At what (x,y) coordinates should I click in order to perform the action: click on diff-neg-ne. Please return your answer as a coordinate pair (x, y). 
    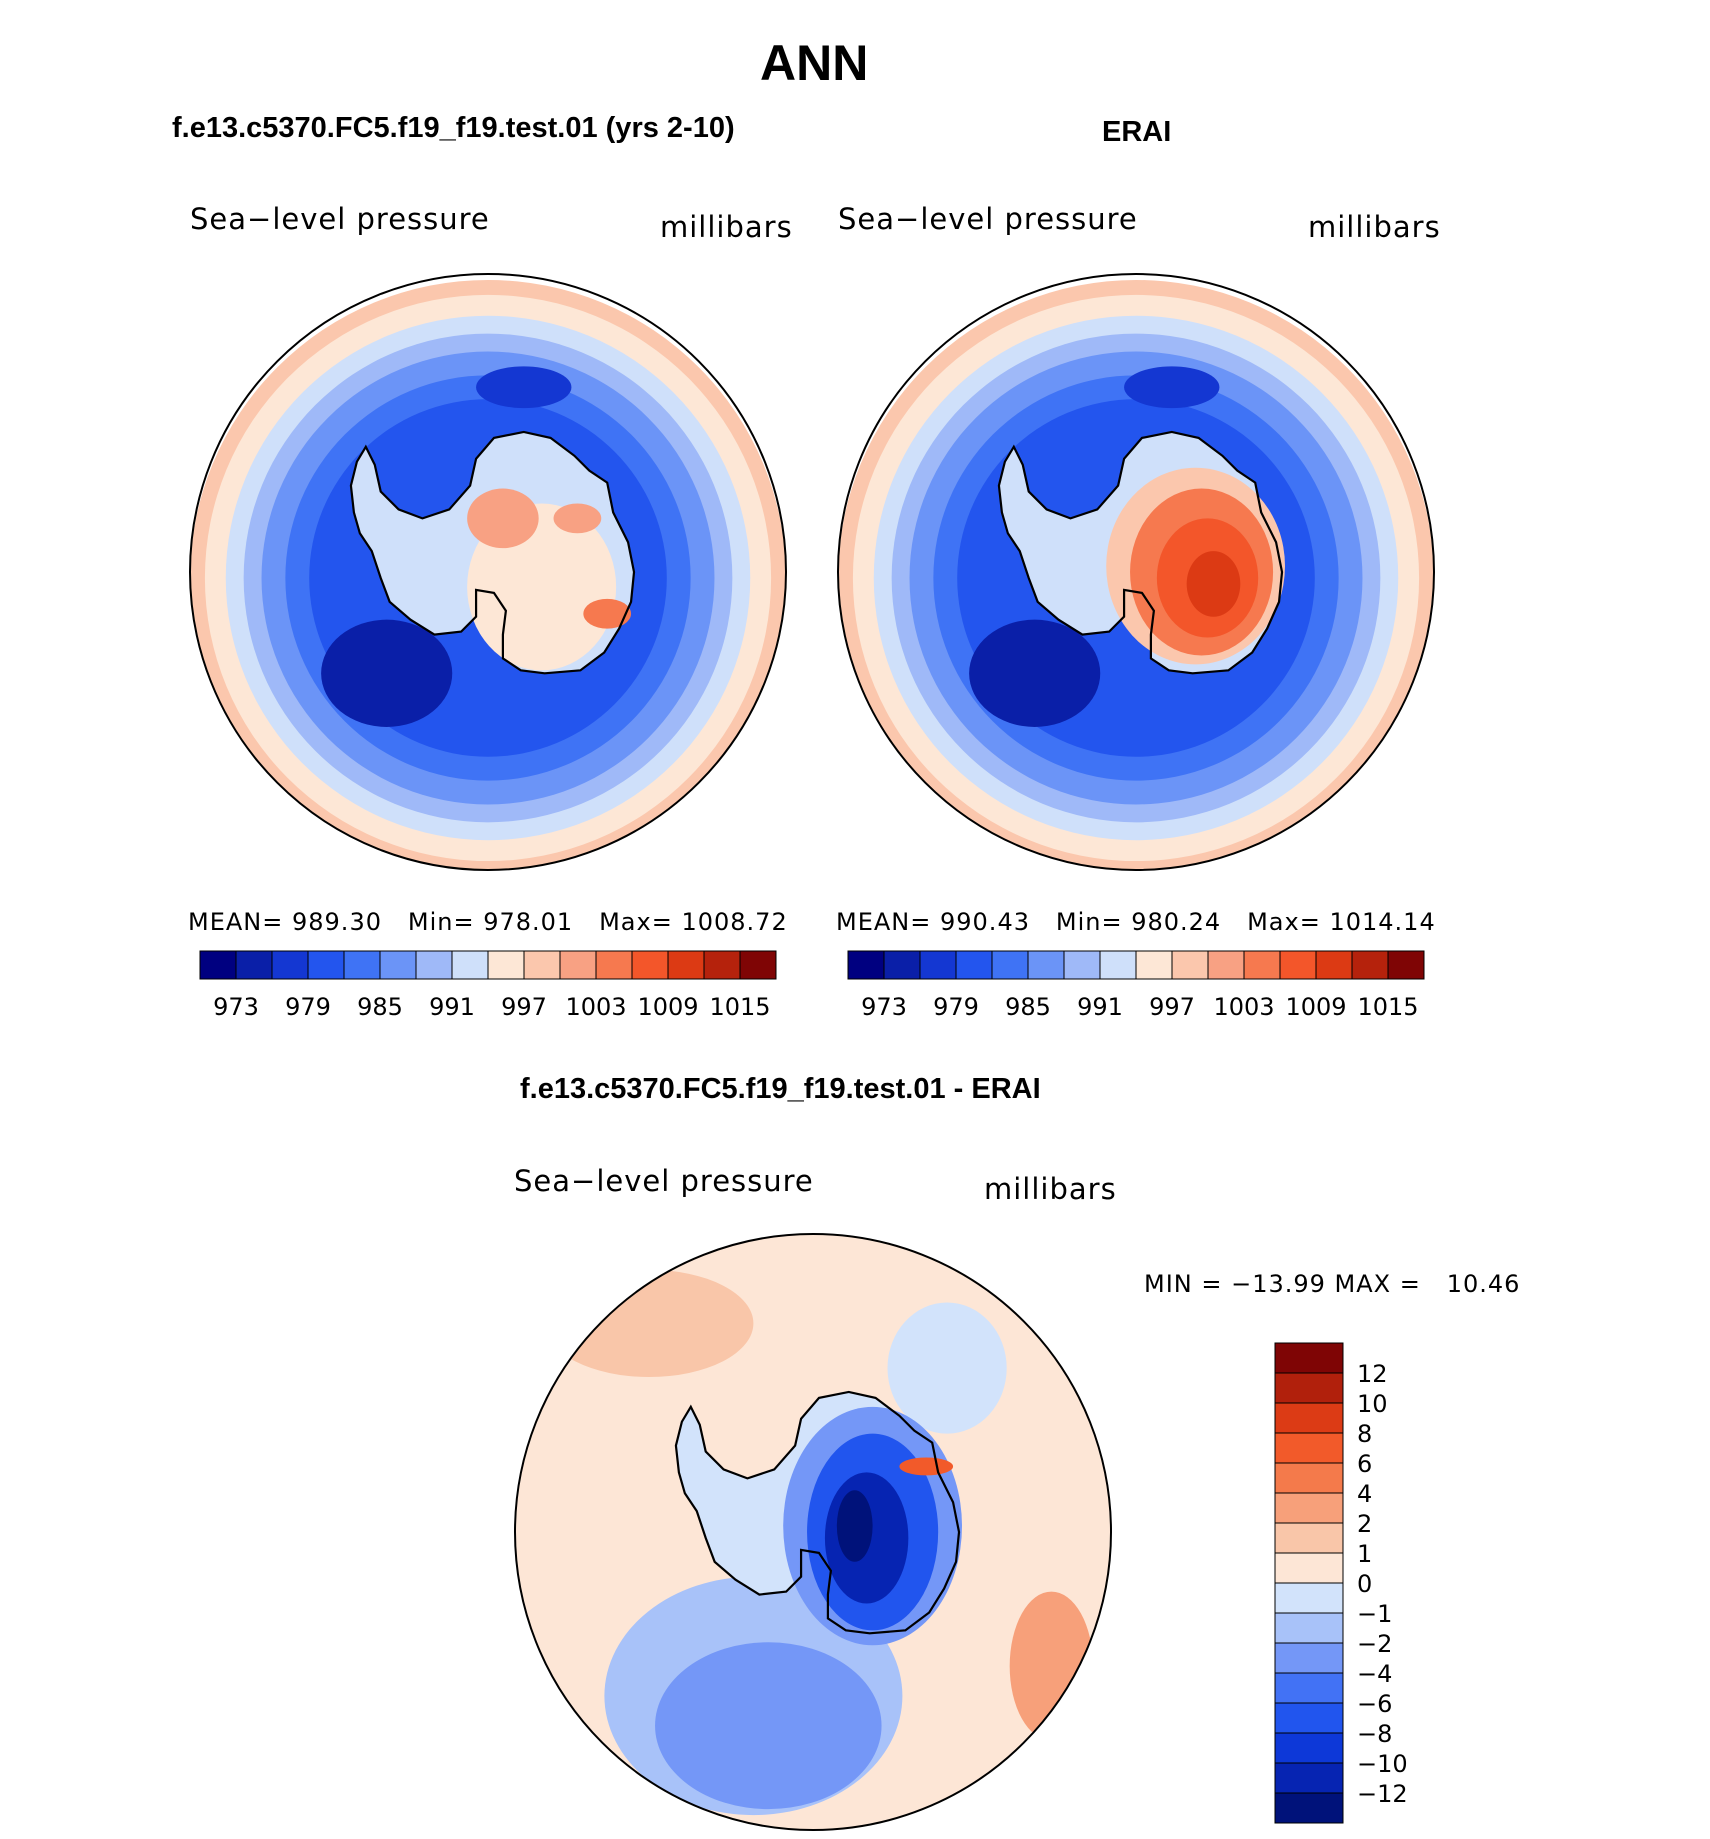
    Looking at the image, I should click on (947, 1368).